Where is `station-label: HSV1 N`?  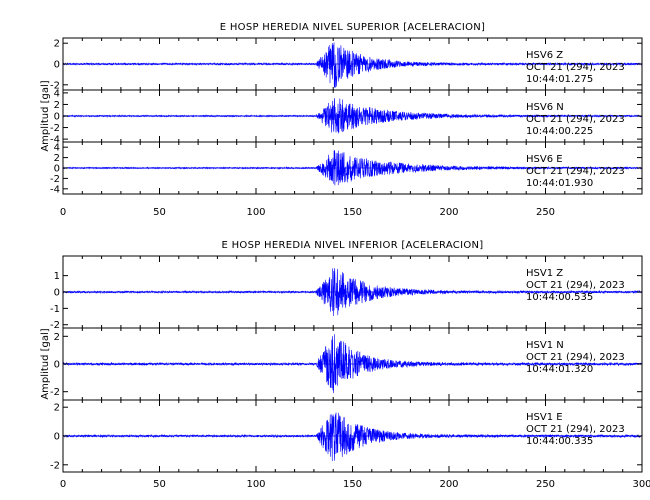
station-label: HSV1 N is located at coordinates (545, 345).